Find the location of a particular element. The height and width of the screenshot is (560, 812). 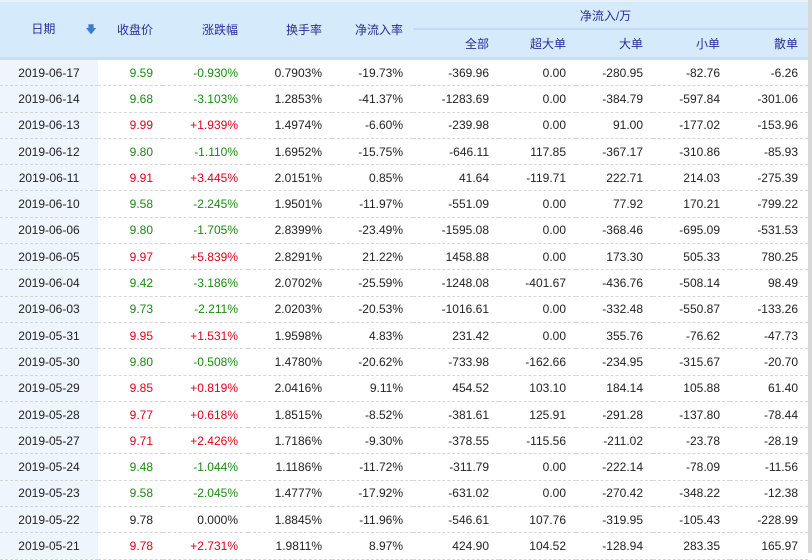

cell-change: -2.245% is located at coordinates (205, 204).